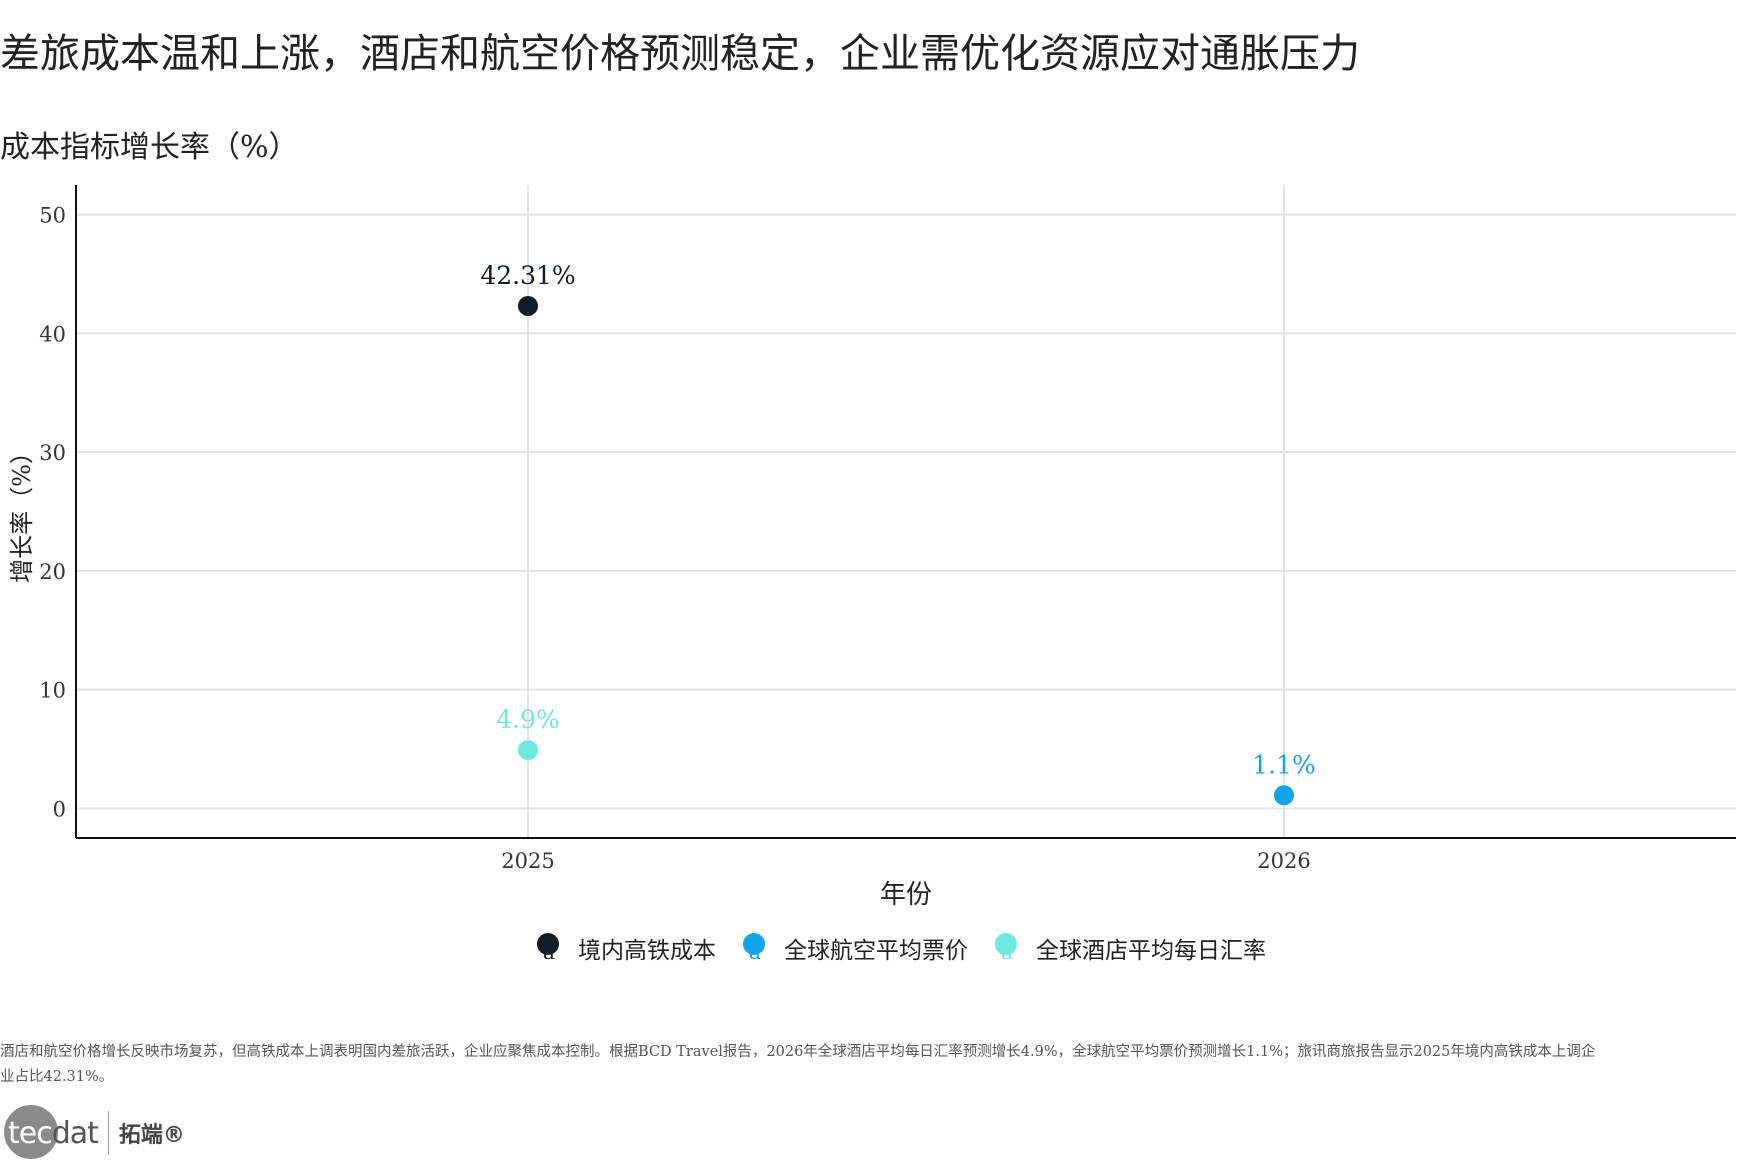 Image resolution: width=1744 pixels, height=1163 pixels. What do you see at coordinates (527, 275) in the screenshot?
I see `data-label-0: 42.31%` at bounding box center [527, 275].